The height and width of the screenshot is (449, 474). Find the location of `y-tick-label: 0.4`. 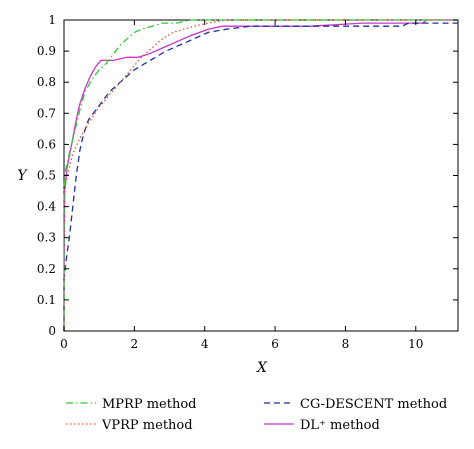

y-tick-label: 0.4 is located at coordinates (46, 207).